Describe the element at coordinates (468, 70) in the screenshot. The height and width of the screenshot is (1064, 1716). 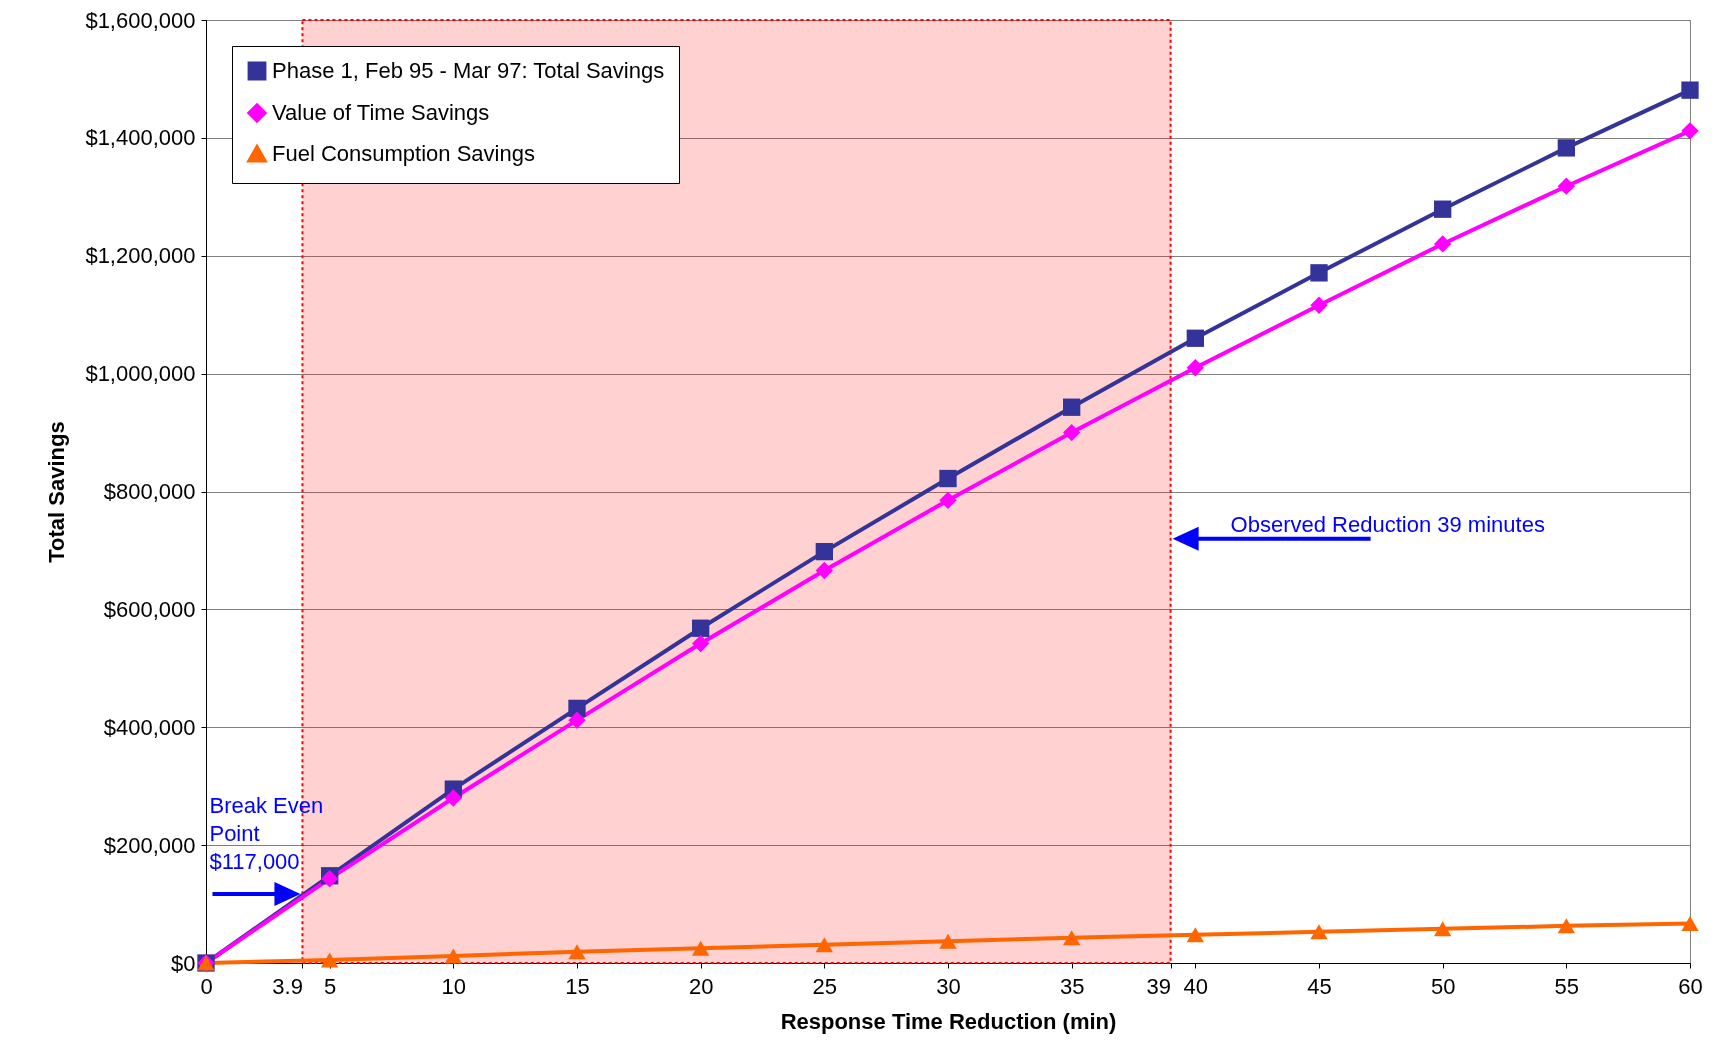
I see `legend-label: Phase 1, Feb 95 - Mar 97: Total Savings` at that location.